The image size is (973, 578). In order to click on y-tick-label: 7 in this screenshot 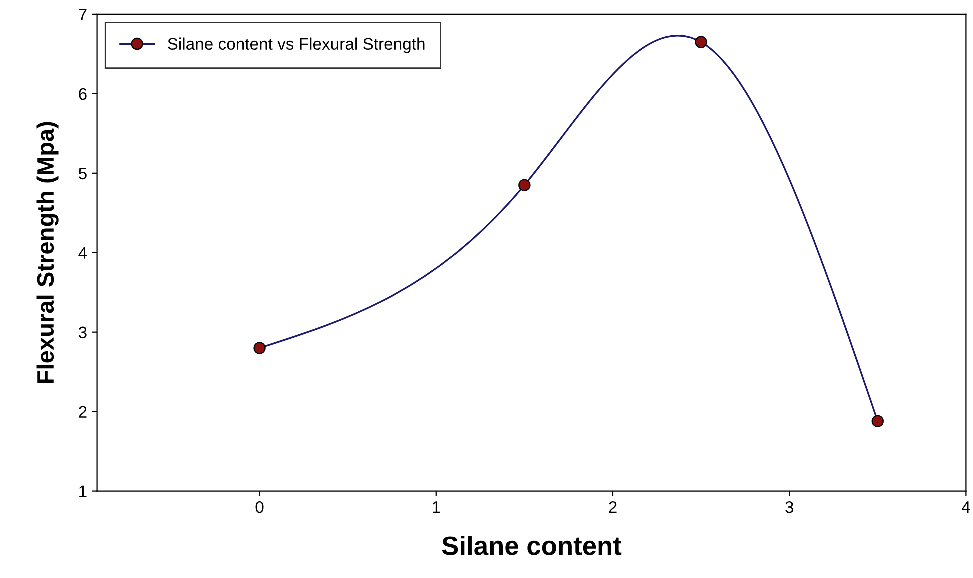, I will do `click(83, 14)`.